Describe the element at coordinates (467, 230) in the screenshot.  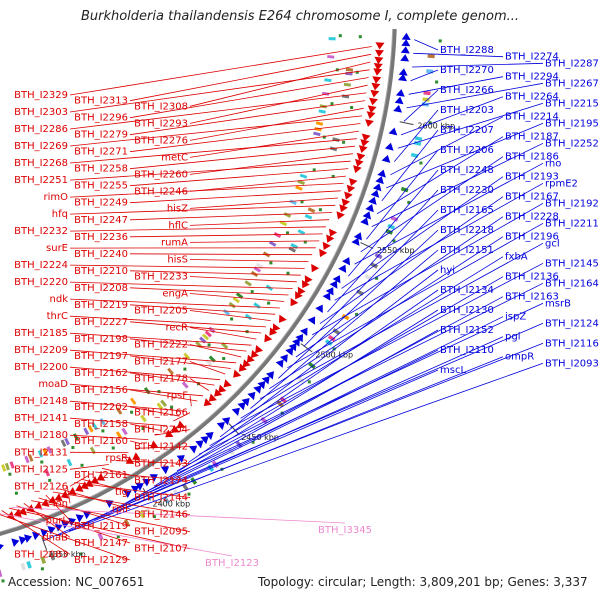
I see `reverse-gene-label: BTH_I2218` at that location.